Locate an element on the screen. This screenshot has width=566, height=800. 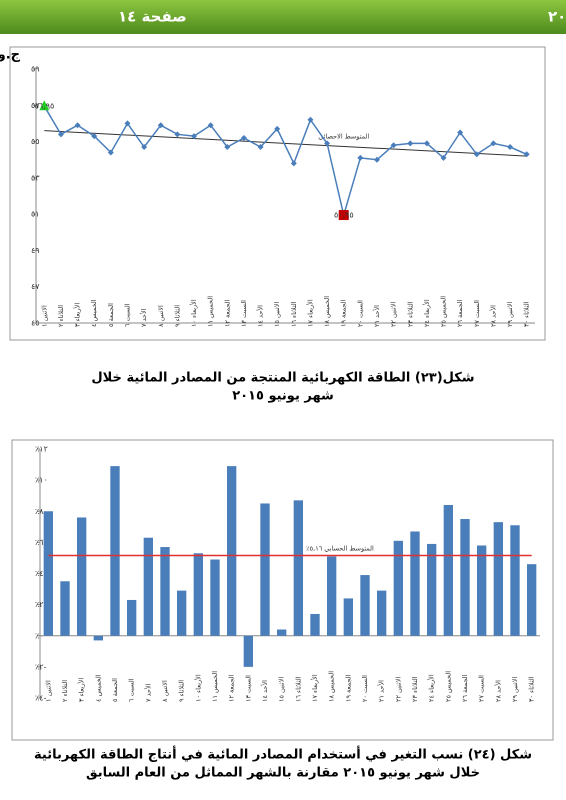
x-tick-label: الأربعاء ٢٤ is located at coordinates (426, 313).